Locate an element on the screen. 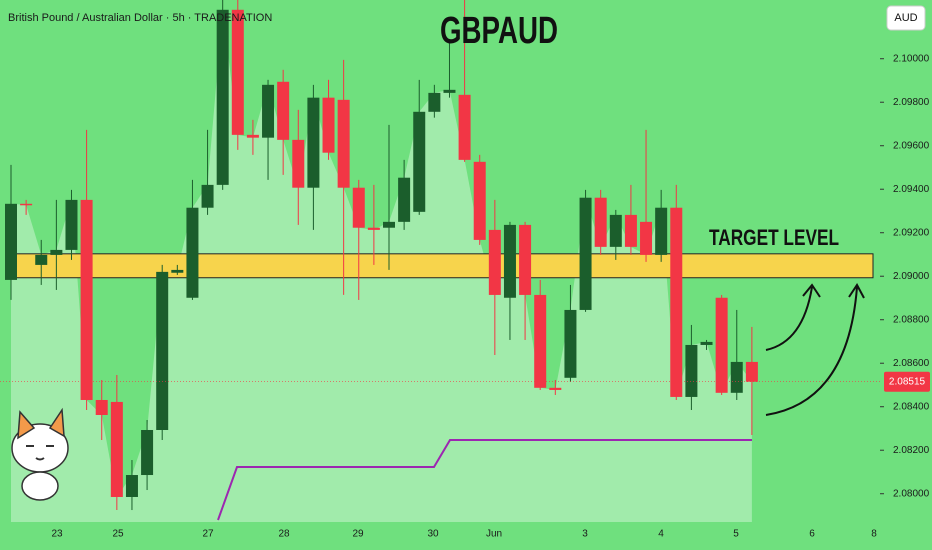  y-tick-label: 2.09600 is located at coordinates (911, 145).